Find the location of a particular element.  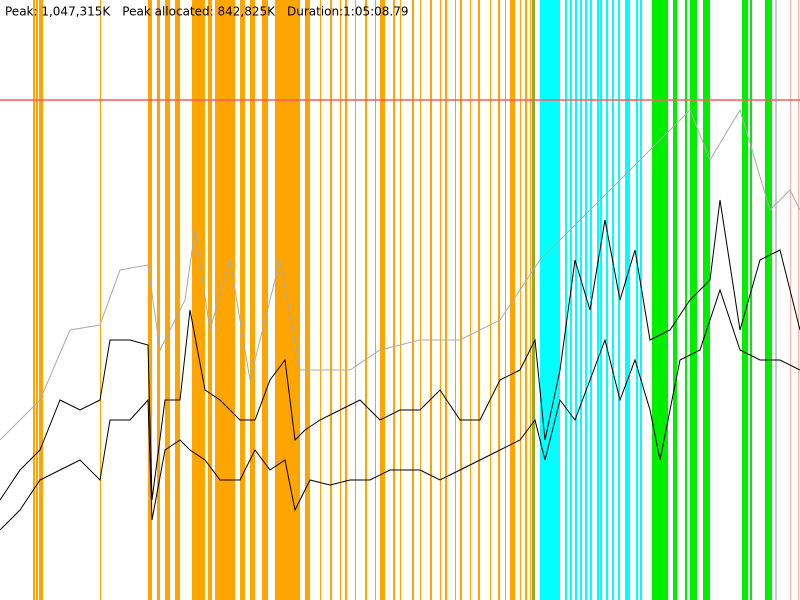

header-stat: Peak: 1,047,315K is located at coordinates (58, 12).